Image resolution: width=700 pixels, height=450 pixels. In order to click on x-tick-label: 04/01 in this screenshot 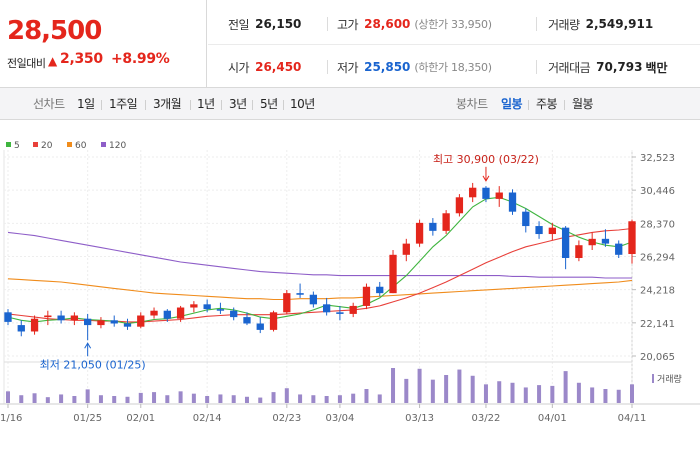, I will do `click(552, 418)`.